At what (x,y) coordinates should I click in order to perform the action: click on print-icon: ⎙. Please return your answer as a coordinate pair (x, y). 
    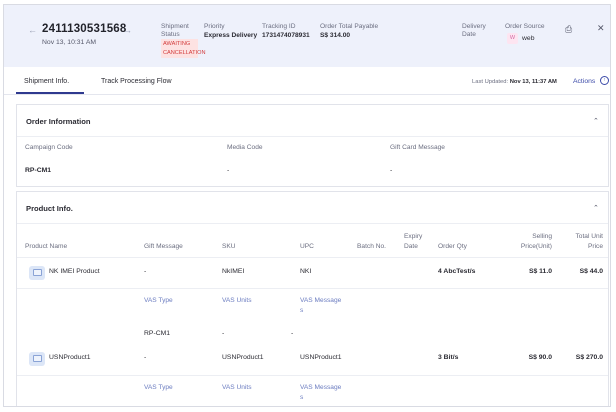
    Looking at the image, I should click on (569, 29).